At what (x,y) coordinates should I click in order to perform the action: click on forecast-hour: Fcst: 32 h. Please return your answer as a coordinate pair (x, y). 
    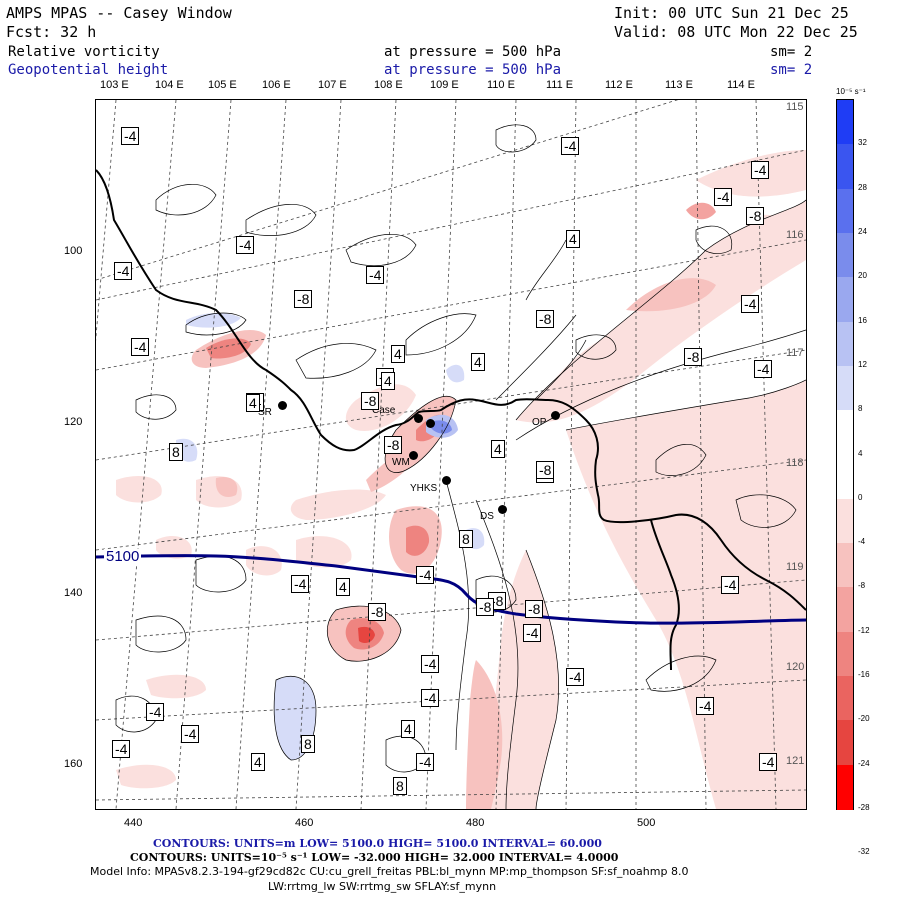
    Looking at the image, I should click on (51, 32).